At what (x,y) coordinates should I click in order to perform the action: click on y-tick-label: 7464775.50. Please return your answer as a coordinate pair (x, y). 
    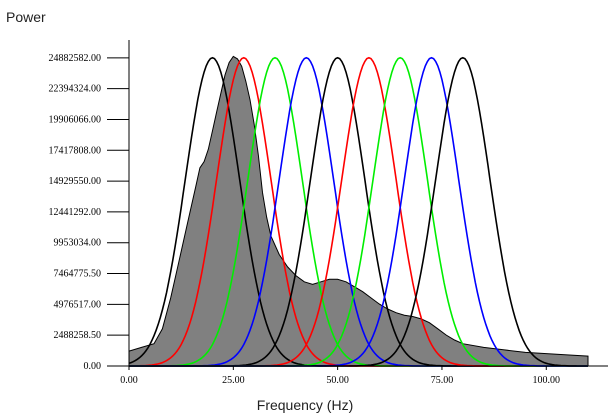
    Looking at the image, I should click on (78, 274).